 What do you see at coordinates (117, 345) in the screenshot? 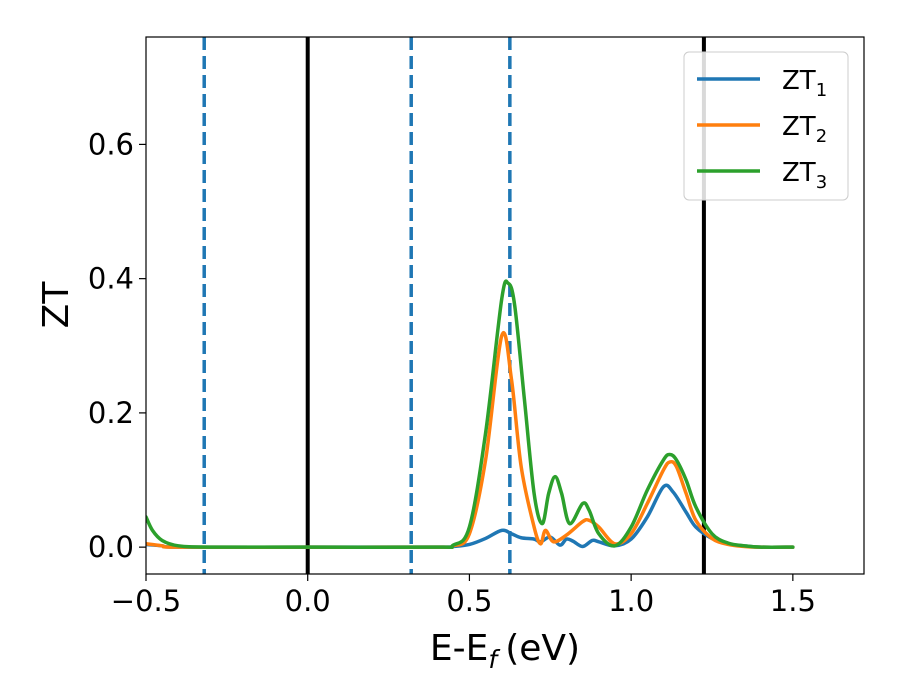
I see `y-axis-ticks: 0.0 0.2 0.4 0.6` at bounding box center [117, 345].